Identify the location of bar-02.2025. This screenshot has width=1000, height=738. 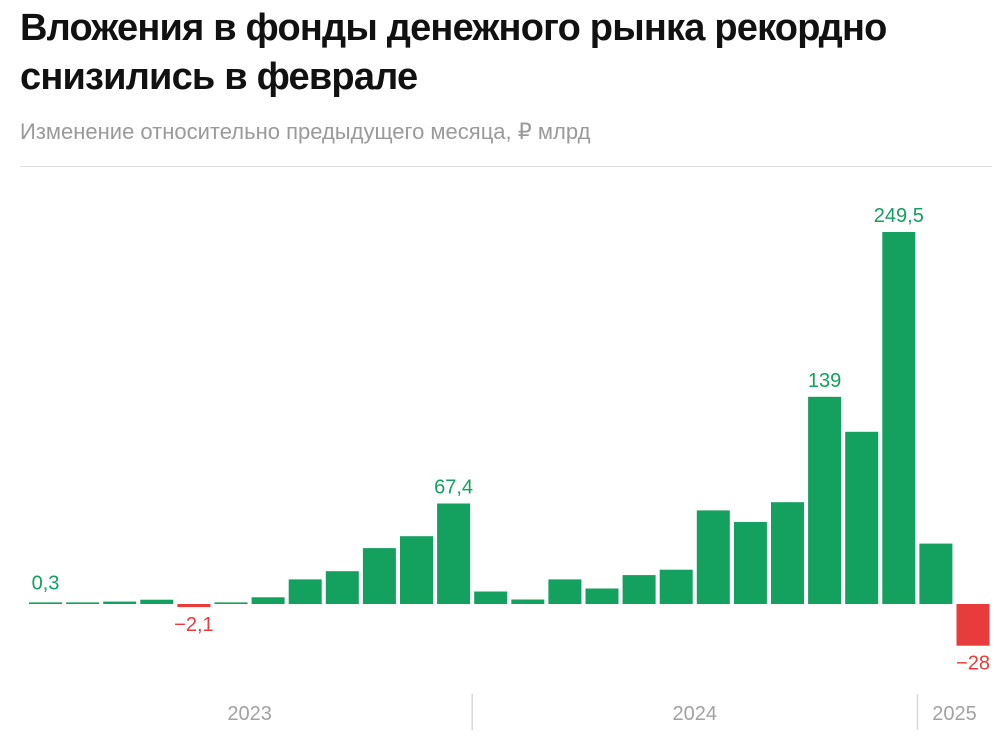
(973, 625).